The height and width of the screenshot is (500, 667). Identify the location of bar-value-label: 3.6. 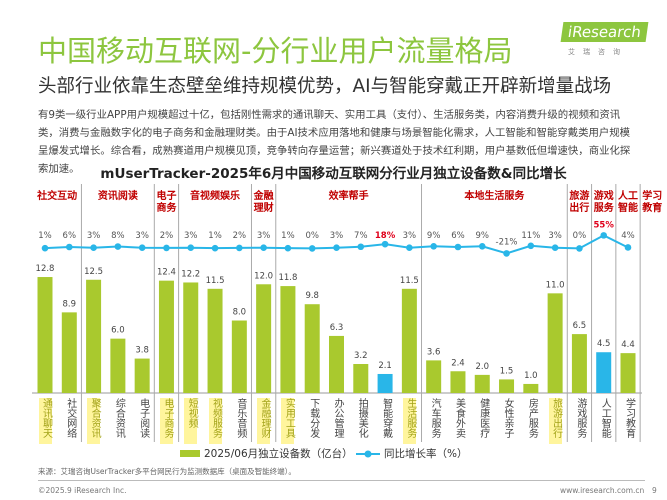
(434, 352).